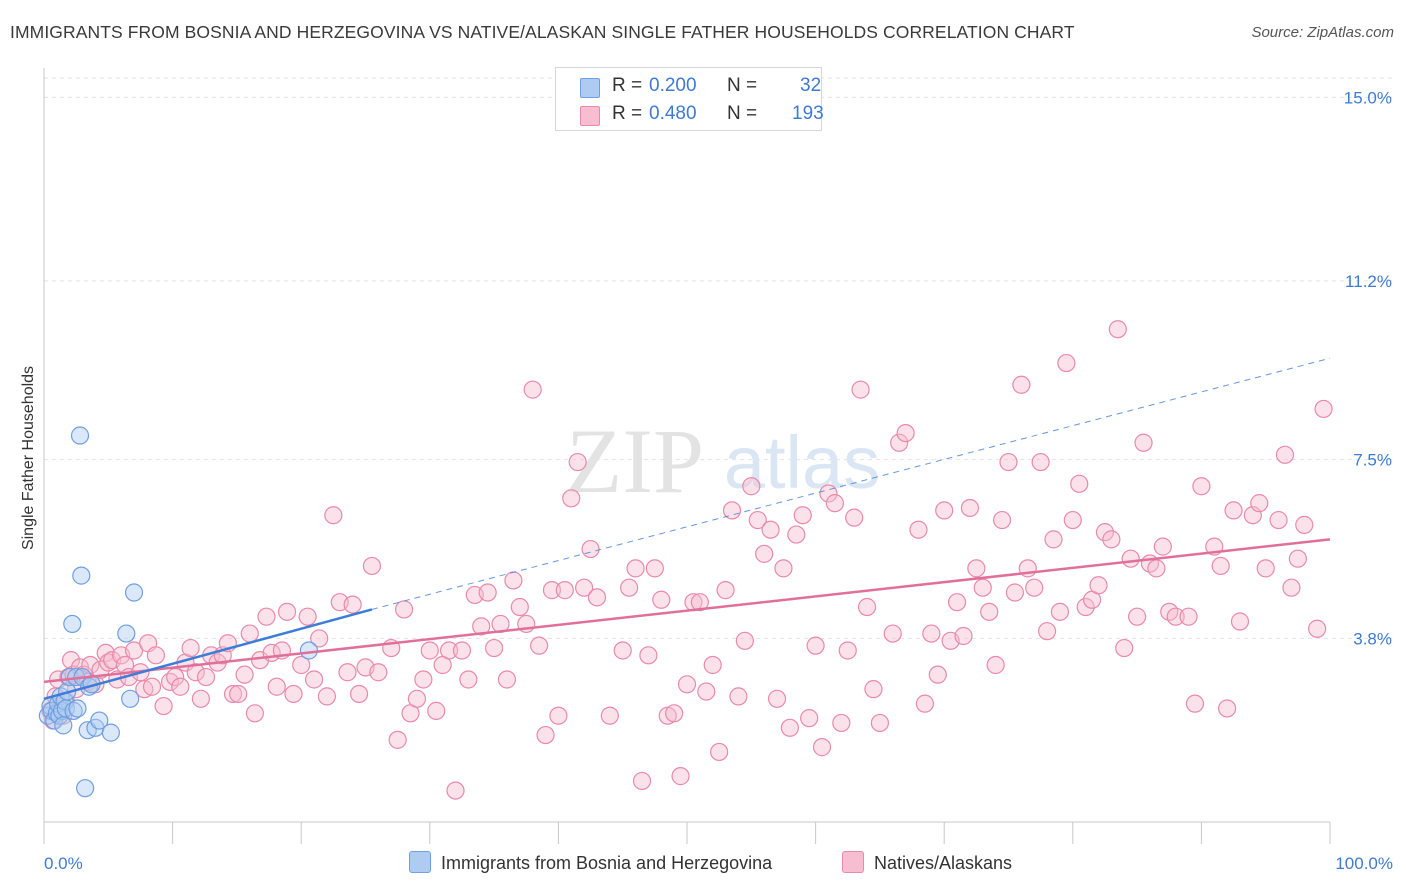  I want to click on legend-n-value: 193, so click(808, 113).